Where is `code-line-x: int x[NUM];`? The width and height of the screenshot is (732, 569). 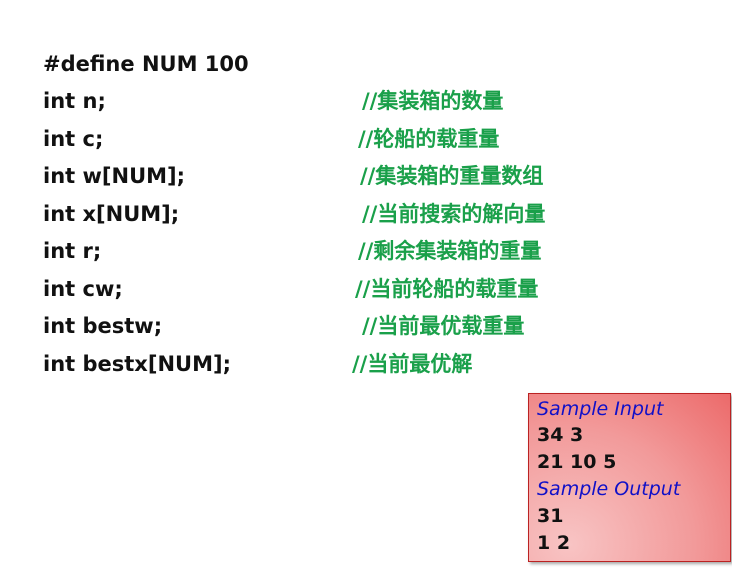 code-line-x: int x[NUM]; is located at coordinates (111, 214).